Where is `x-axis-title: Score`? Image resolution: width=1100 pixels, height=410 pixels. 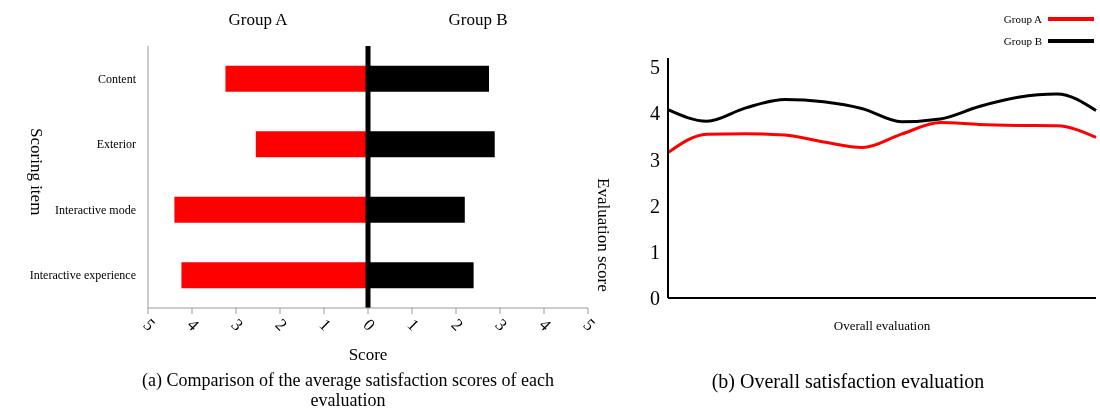 x-axis-title: Score is located at coordinates (368, 354).